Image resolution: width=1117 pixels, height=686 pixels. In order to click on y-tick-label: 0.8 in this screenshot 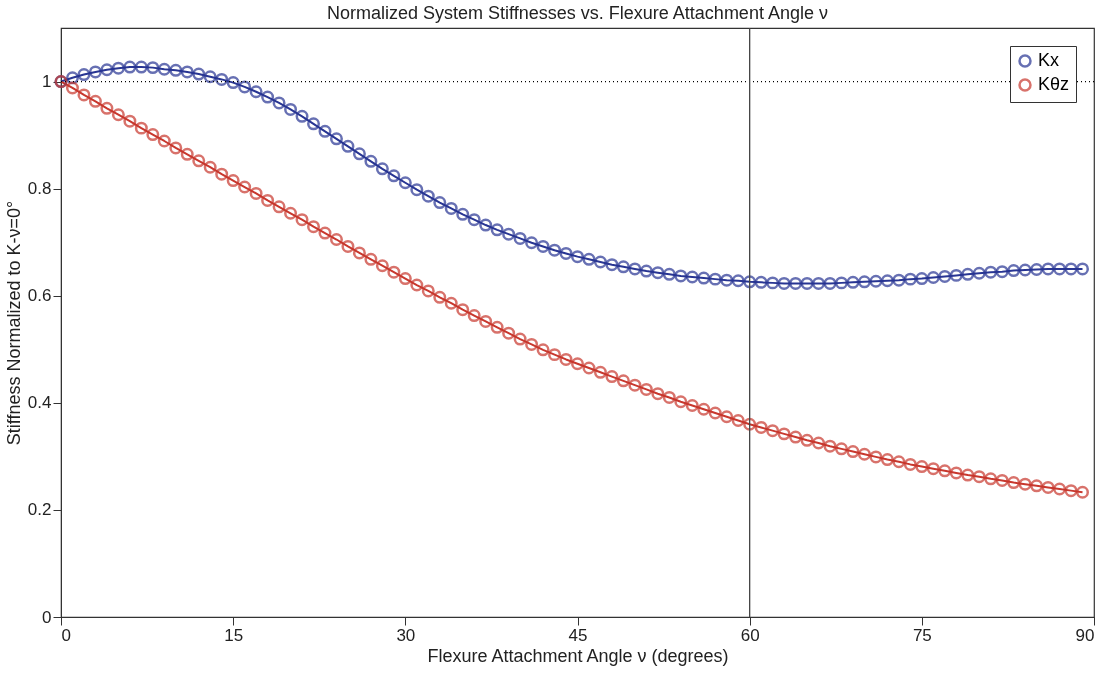, I will do `click(39, 189)`.